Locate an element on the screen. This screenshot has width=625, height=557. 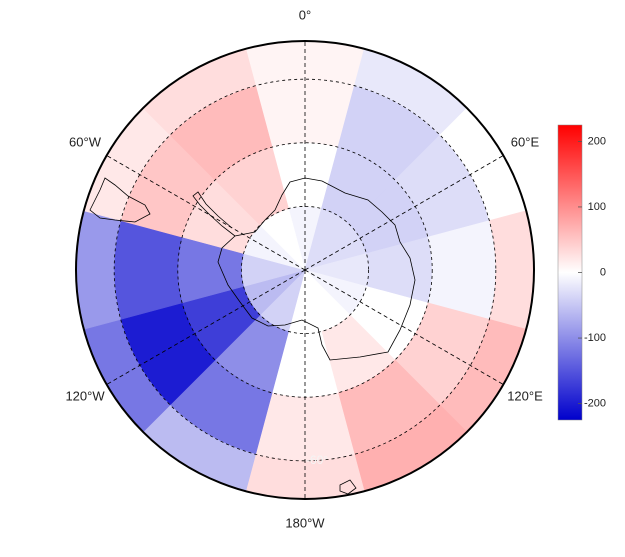
colorbar-tick-label: 0 is located at coordinates (603, 272).